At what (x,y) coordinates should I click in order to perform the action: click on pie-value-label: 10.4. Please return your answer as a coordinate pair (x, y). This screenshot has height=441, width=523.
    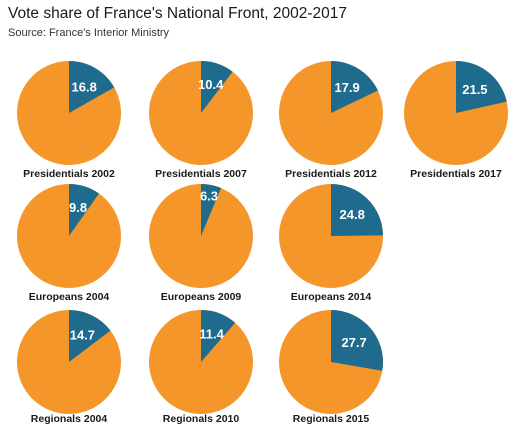
    Looking at the image, I should click on (211, 84).